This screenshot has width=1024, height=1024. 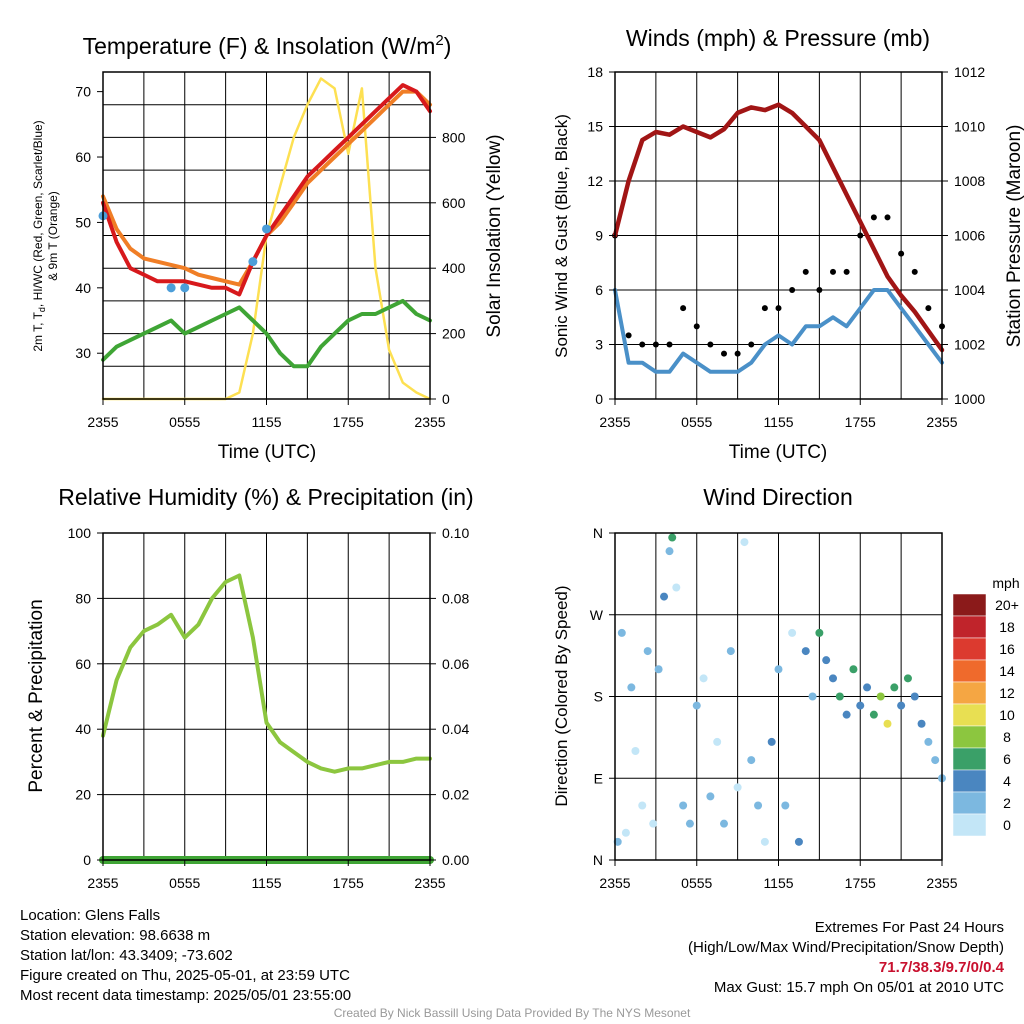 What do you see at coordinates (83, 795) in the screenshot?
I see `y-tick-label: 20` at bounding box center [83, 795].